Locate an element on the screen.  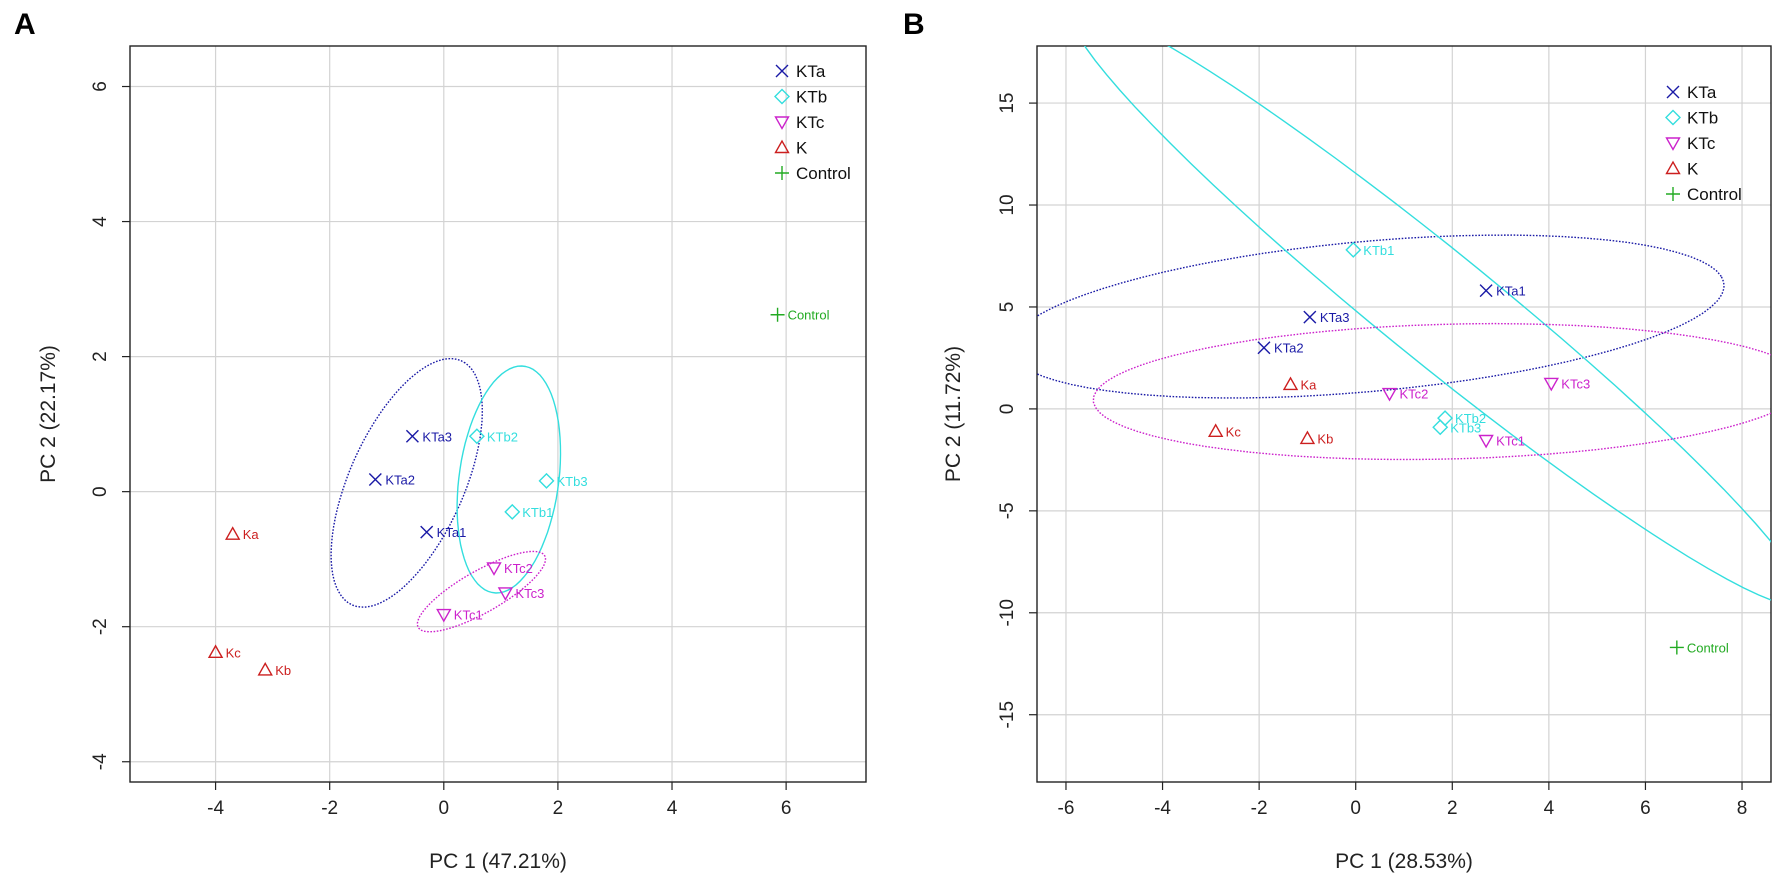
point-label: KTa2 is located at coordinates (1289, 348).